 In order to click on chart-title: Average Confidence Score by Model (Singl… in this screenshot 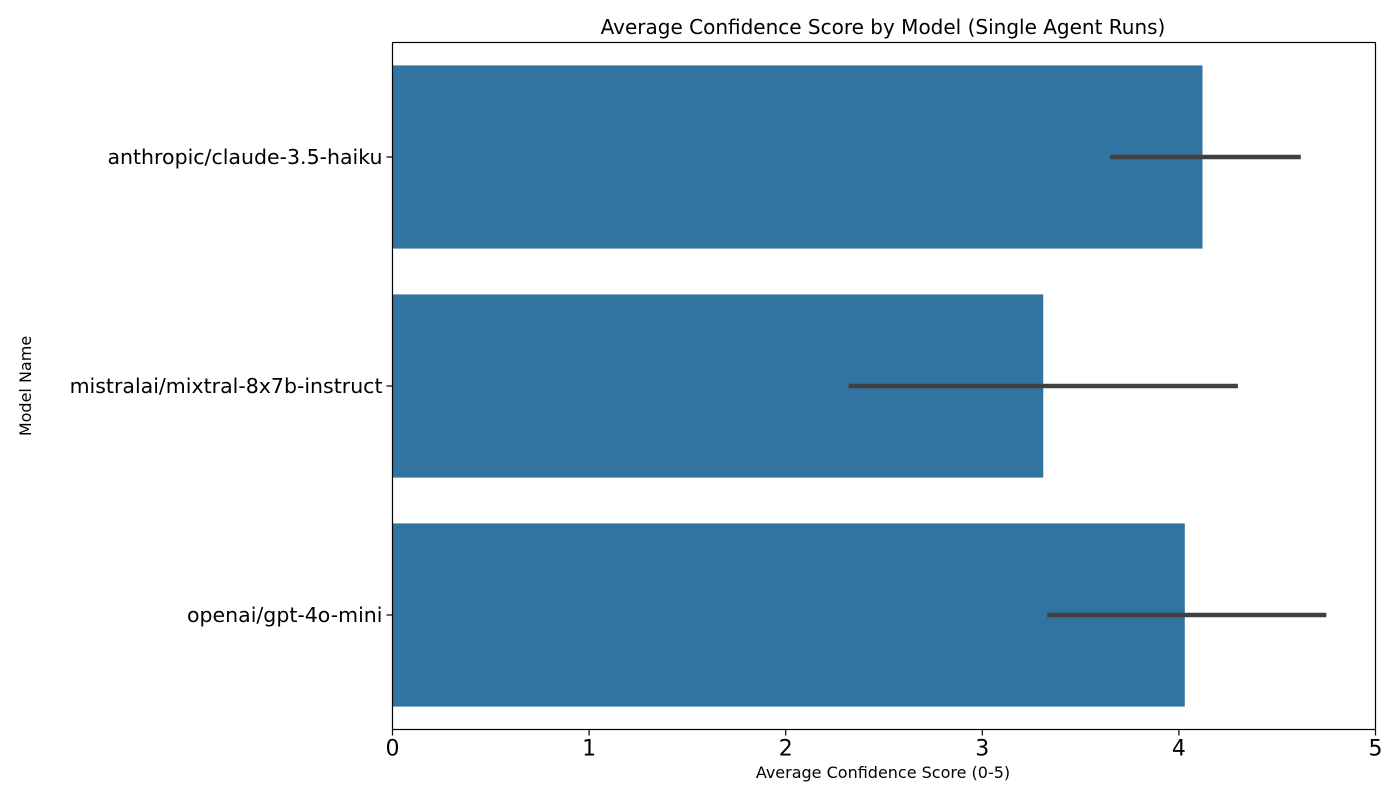, I will do `click(883, 27)`.